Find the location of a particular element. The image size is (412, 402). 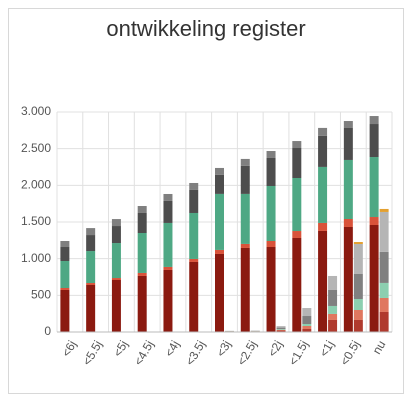

y-tick-label: 1.000 is located at coordinates (36, 258).